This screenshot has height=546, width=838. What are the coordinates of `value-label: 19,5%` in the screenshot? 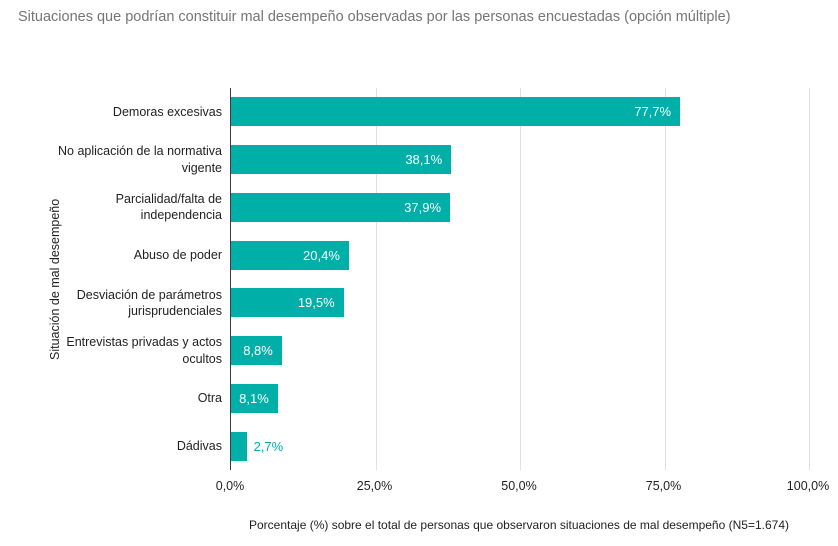 It's located at (316, 303).